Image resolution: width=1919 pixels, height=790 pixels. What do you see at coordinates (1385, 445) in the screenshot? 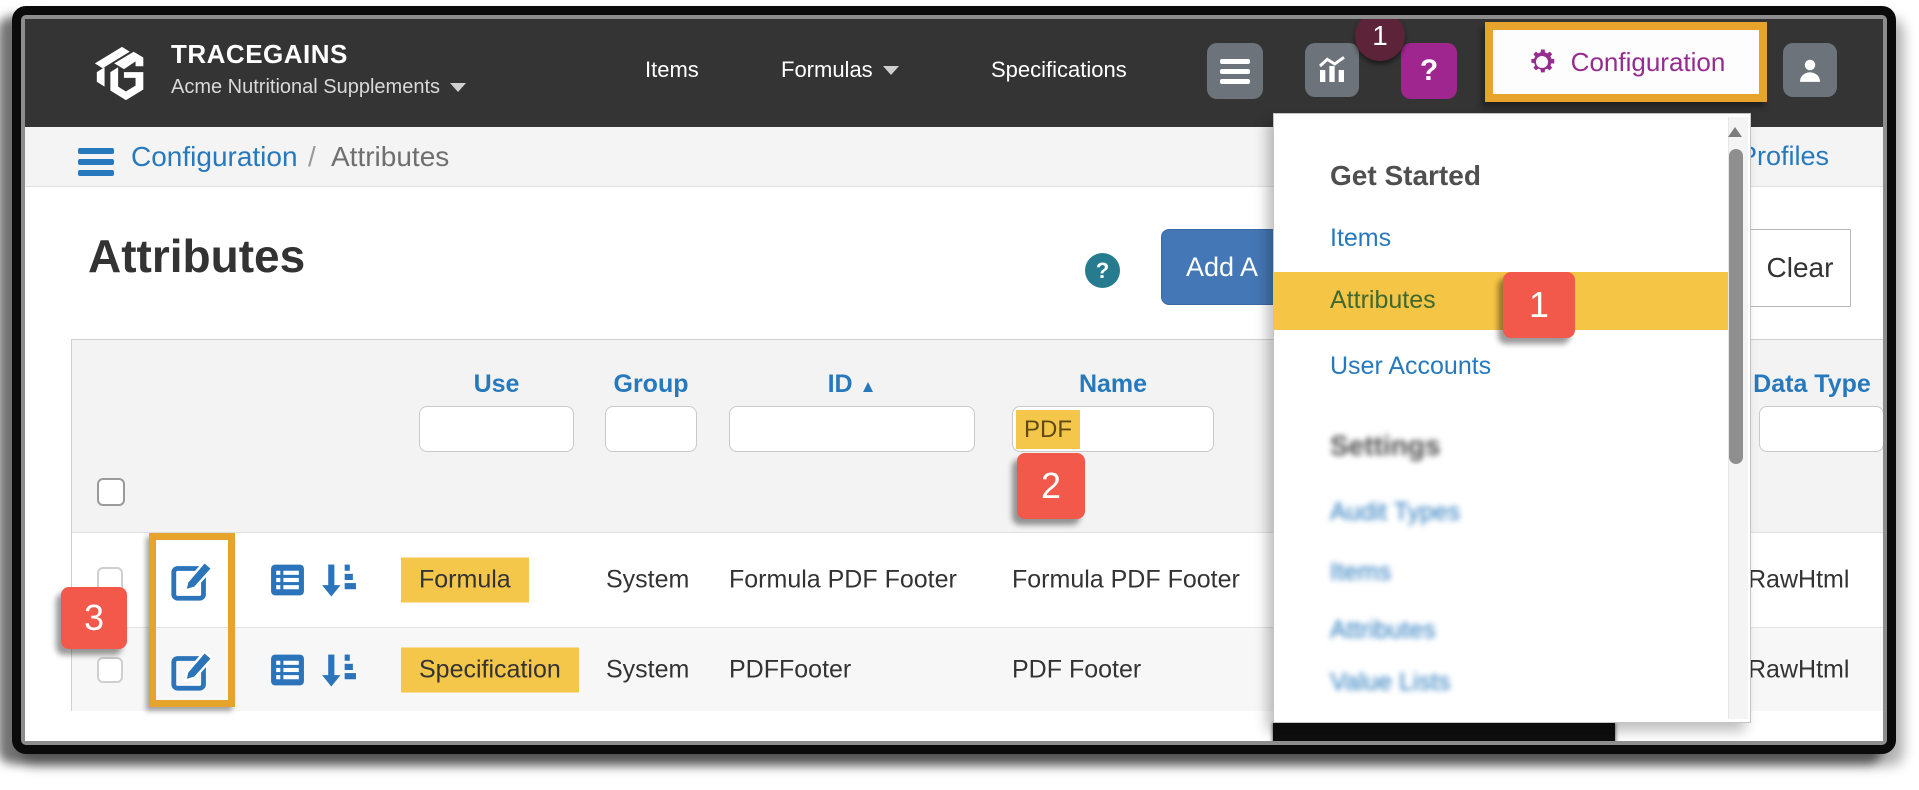
I see `menu-section-settings: Settings` at bounding box center [1385, 445].